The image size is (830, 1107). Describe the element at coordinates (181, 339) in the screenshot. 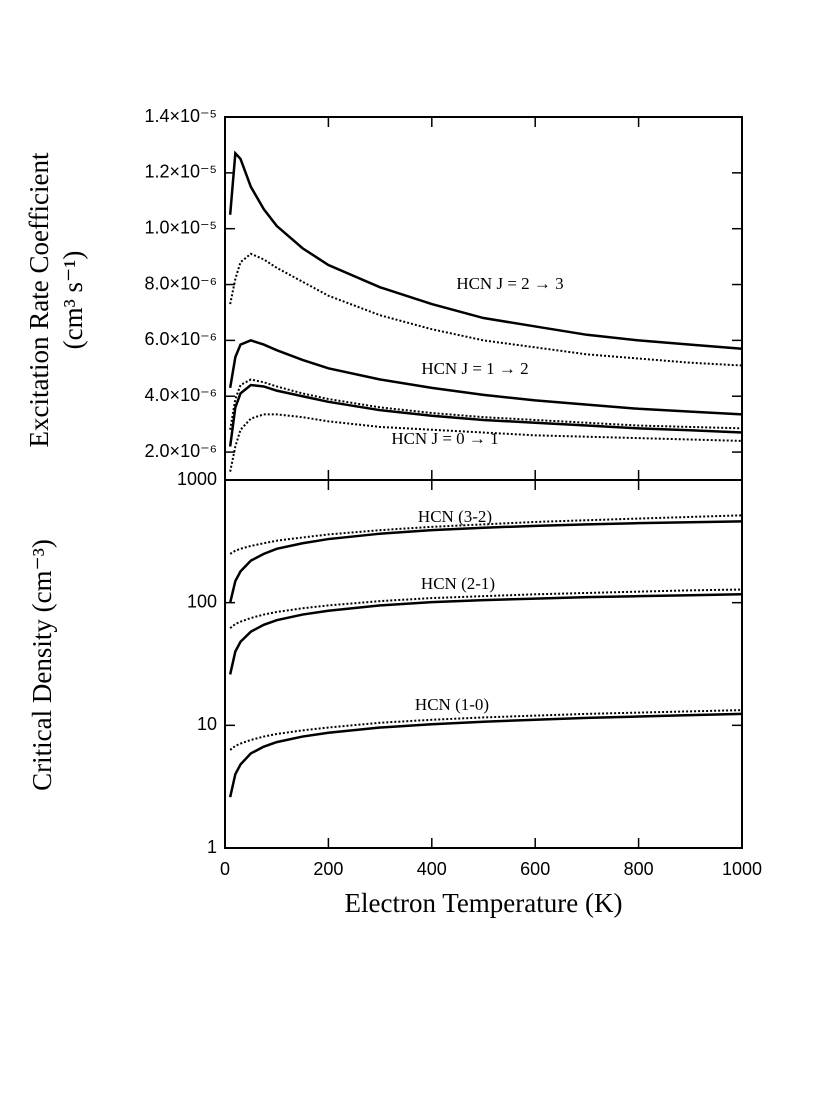

I see `y-tick-label: 6.0×10⁻⁶` at that location.